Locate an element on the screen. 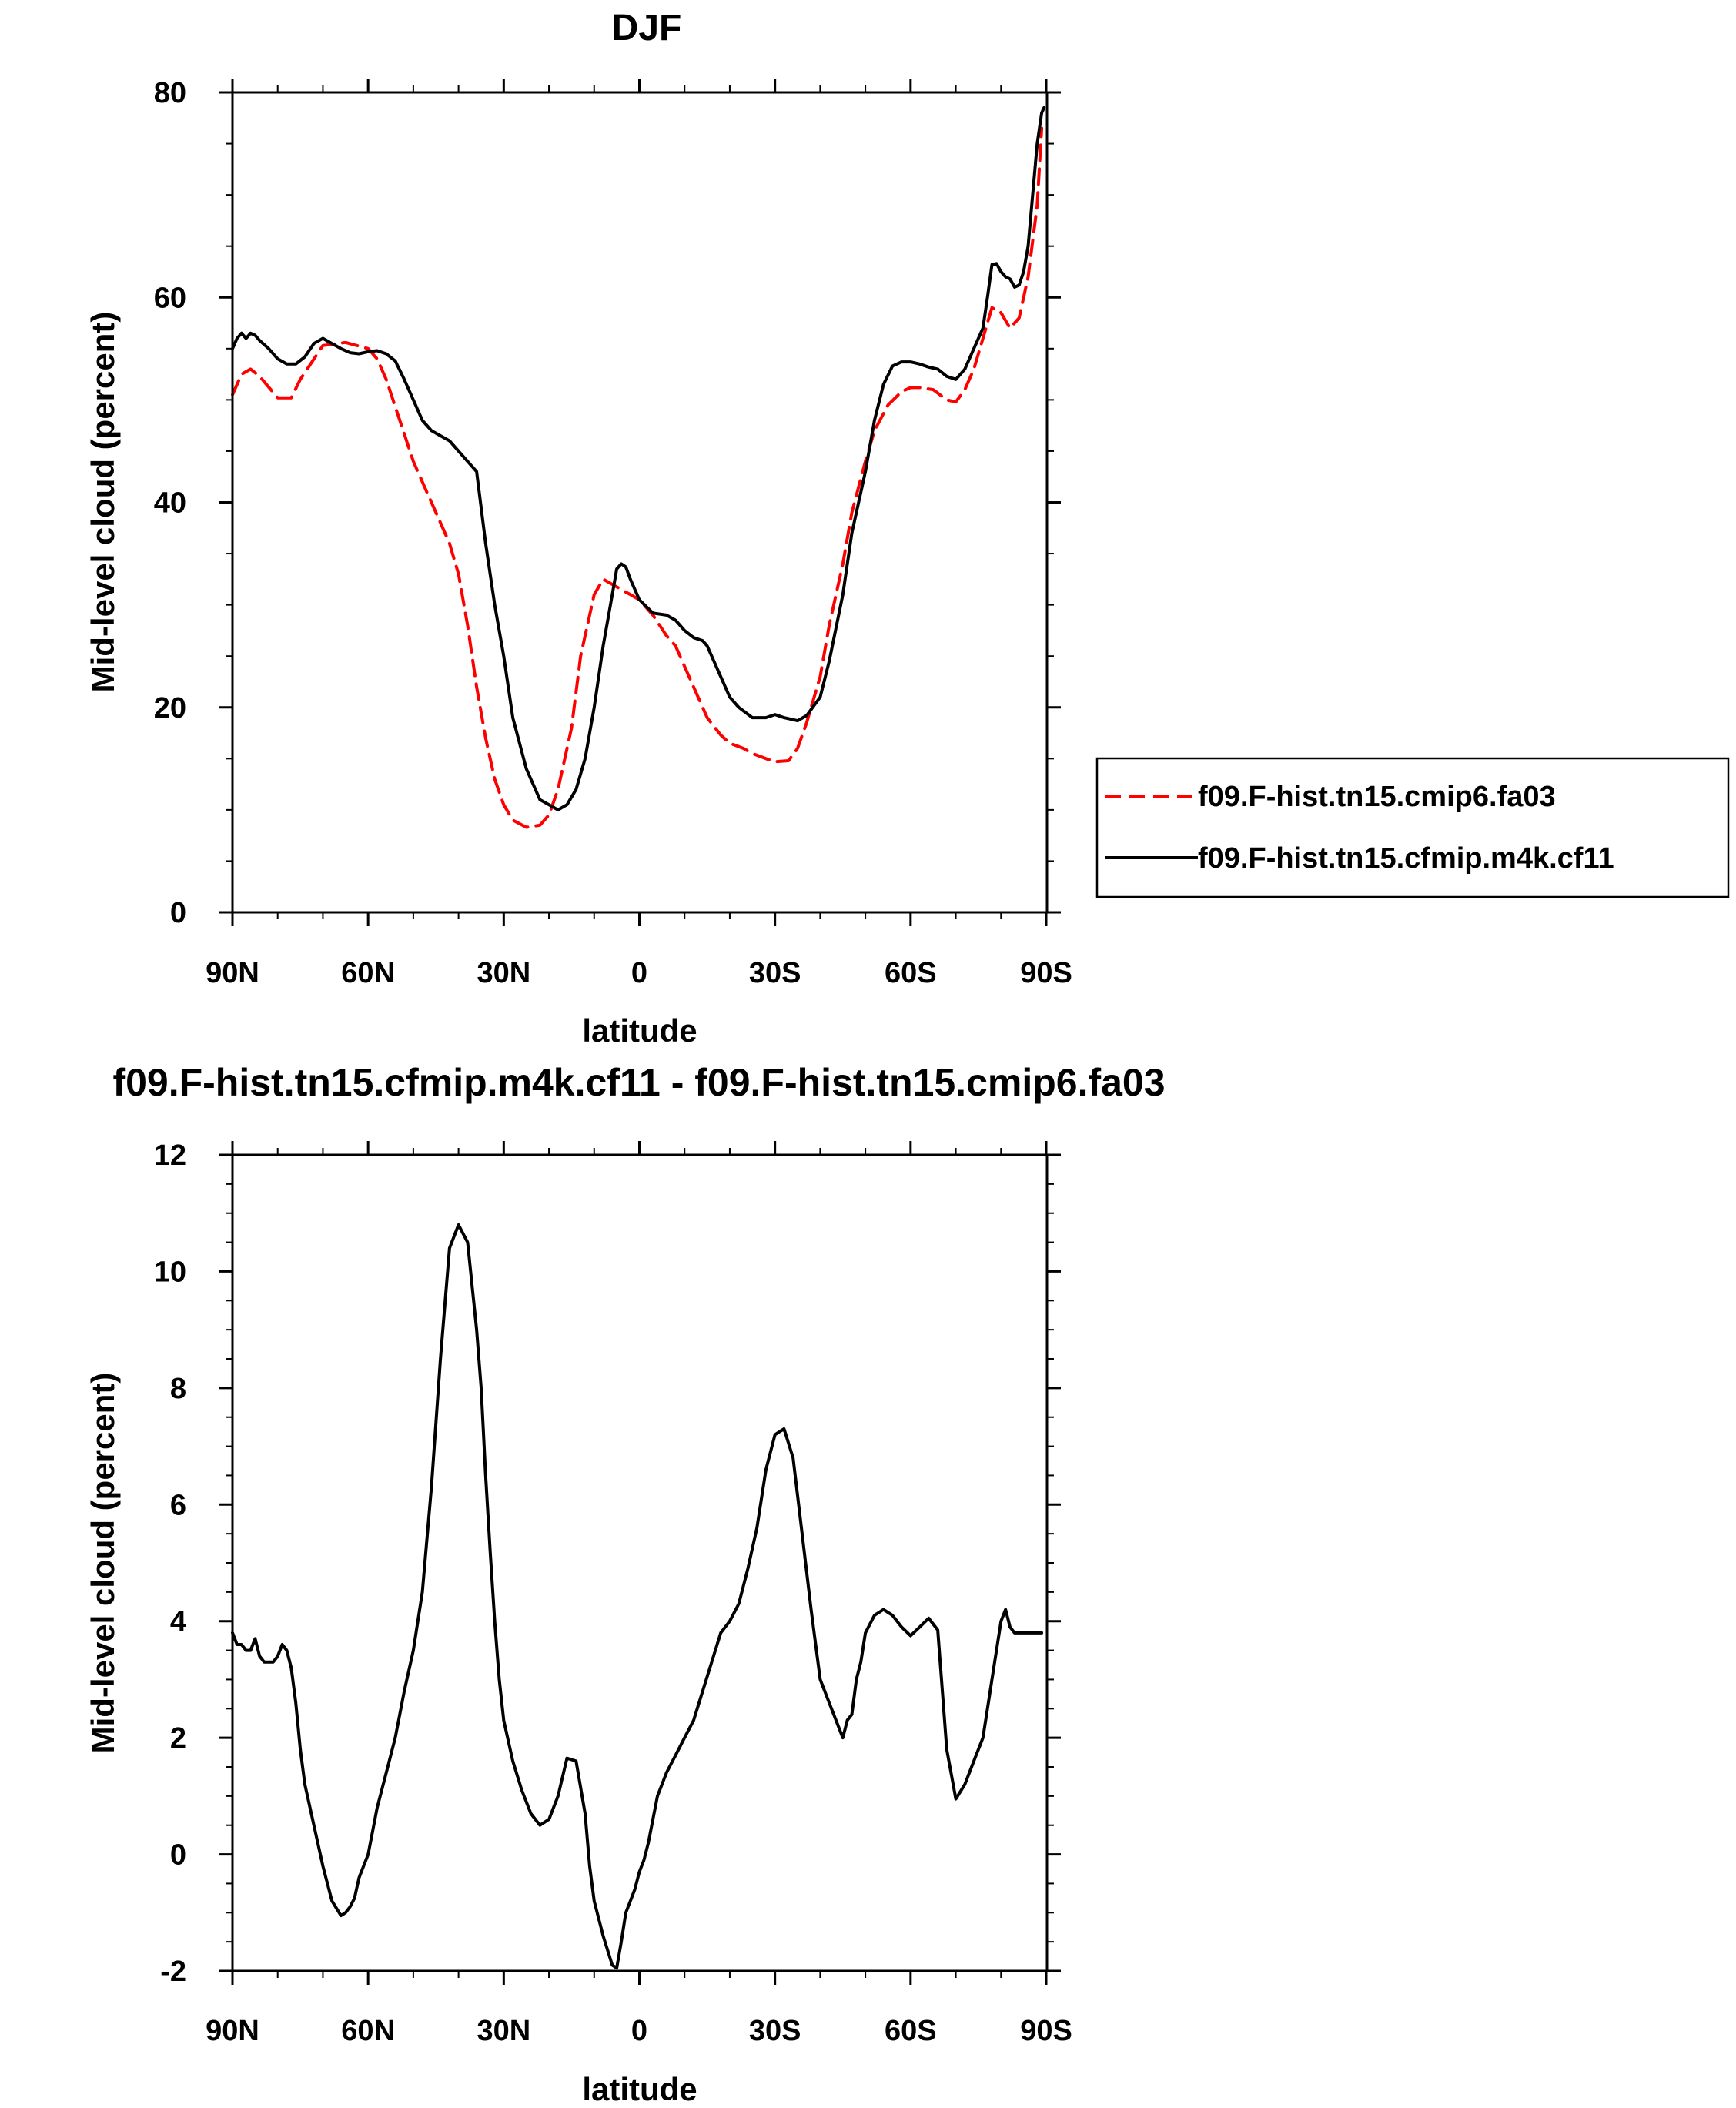 The height and width of the screenshot is (2108, 1736). bottom-x-axis-label: latitude is located at coordinates (639, 2089).